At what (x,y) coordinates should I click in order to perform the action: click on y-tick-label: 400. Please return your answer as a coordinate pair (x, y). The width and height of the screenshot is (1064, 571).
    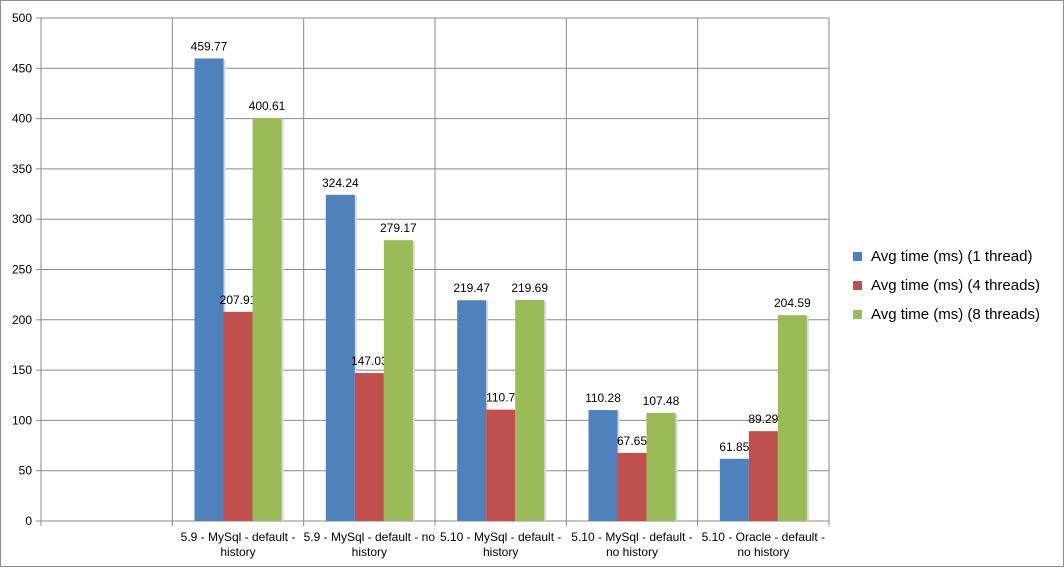
    Looking at the image, I should click on (22, 119).